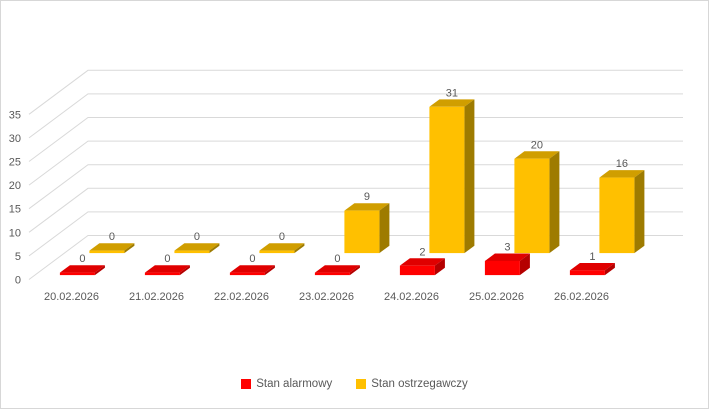 This screenshot has height=409, width=709. I want to click on legend-item-stan-ostrzegawczy: Stan ostrzegawczy, so click(412, 384).